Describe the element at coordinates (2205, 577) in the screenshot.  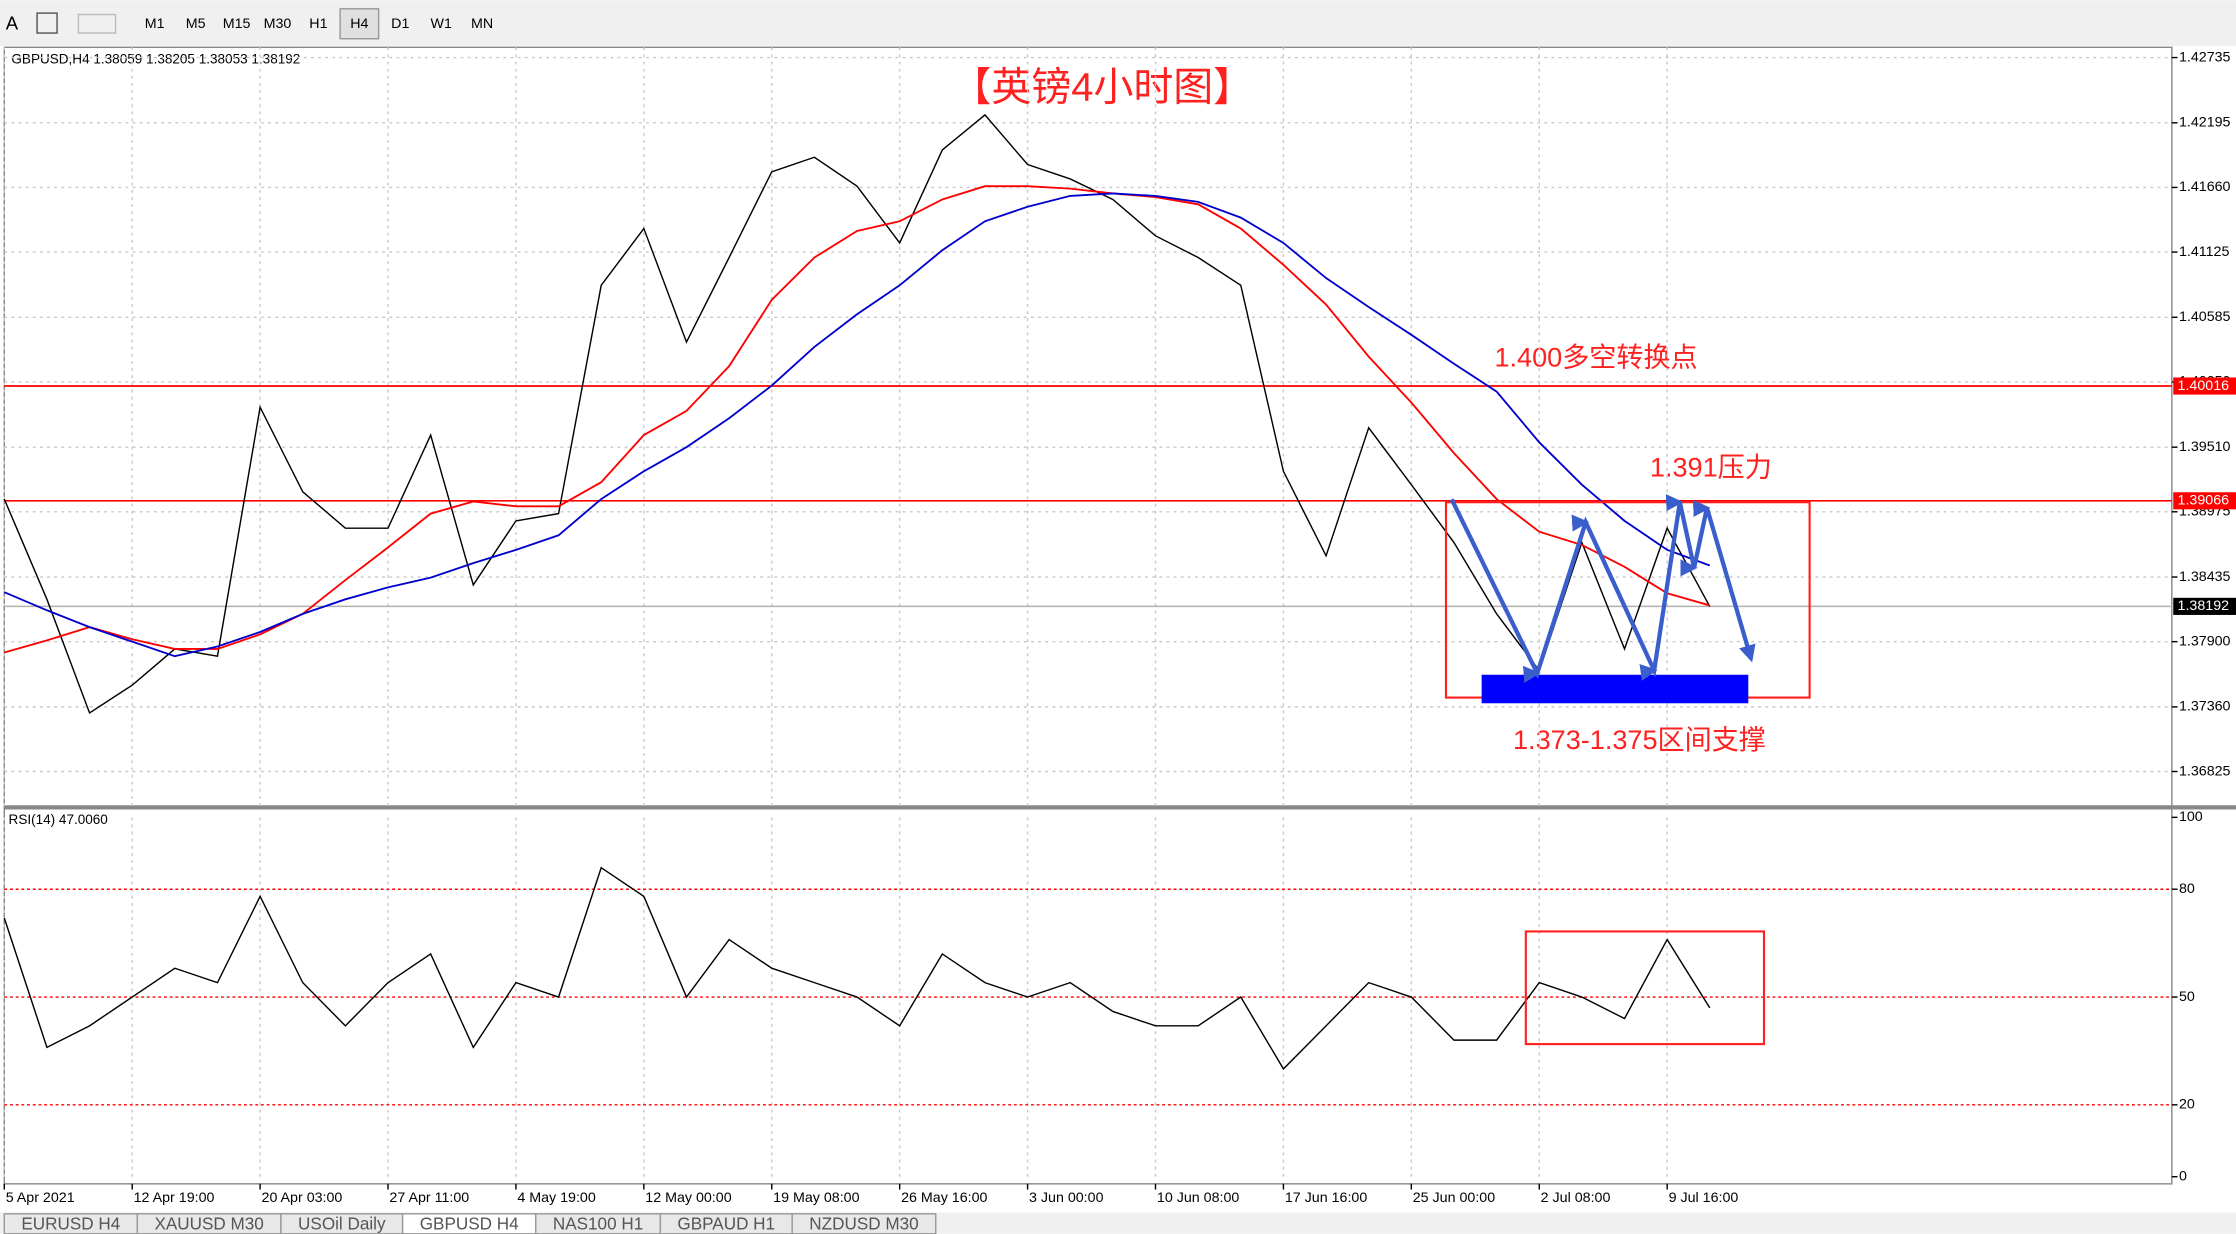
I see `y-tick-label: 1.38435` at that location.